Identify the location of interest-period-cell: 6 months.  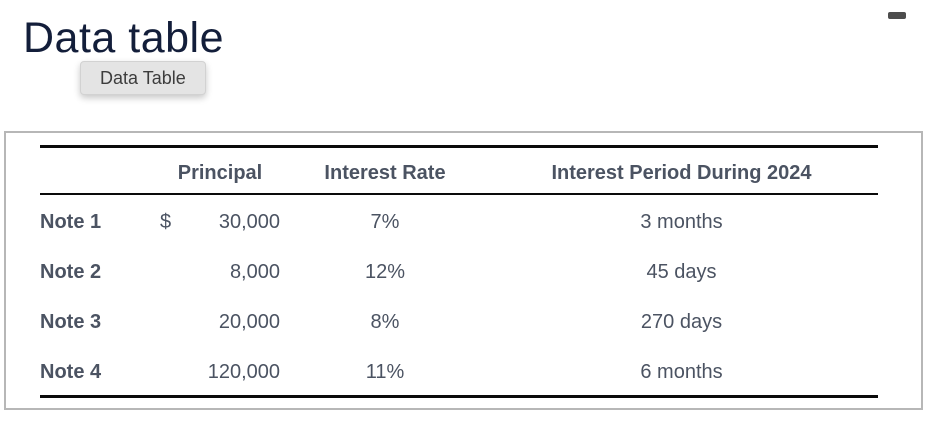
(681, 372).